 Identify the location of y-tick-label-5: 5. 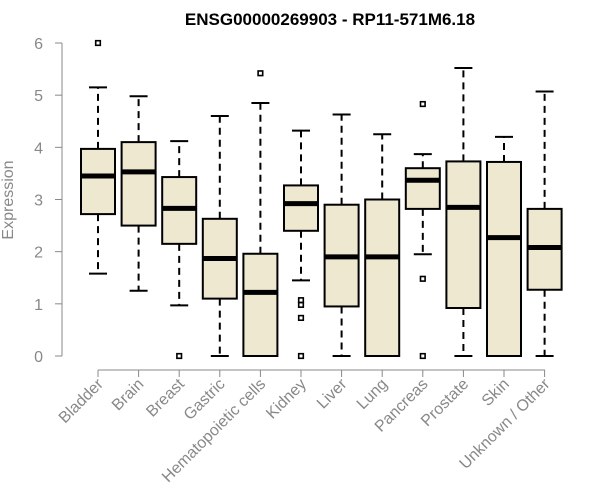
(38, 96).